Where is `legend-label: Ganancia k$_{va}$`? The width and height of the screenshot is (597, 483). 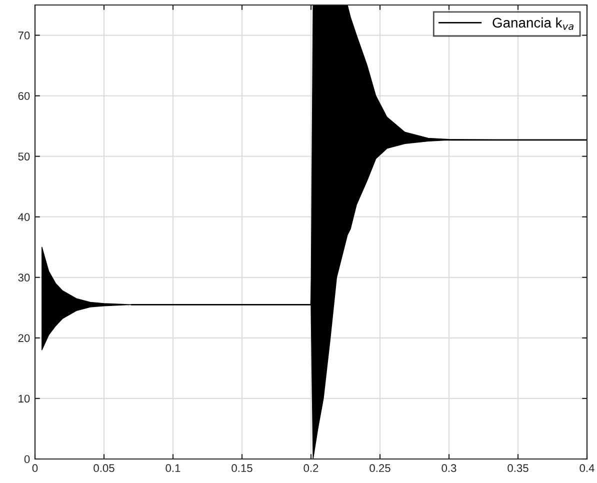
legend-label: Ganancia k$_{va}$ is located at coordinates (533, 23).